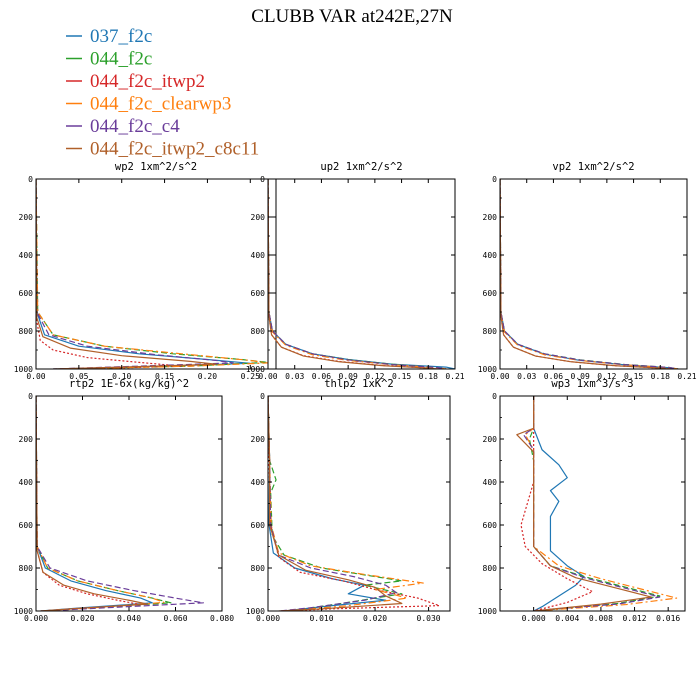 The height and width of the screenshot is (700, 700). Describe the element at coordinates (222, 618) in the screenshot. I see `x-tick-label: 0.080` at that location.